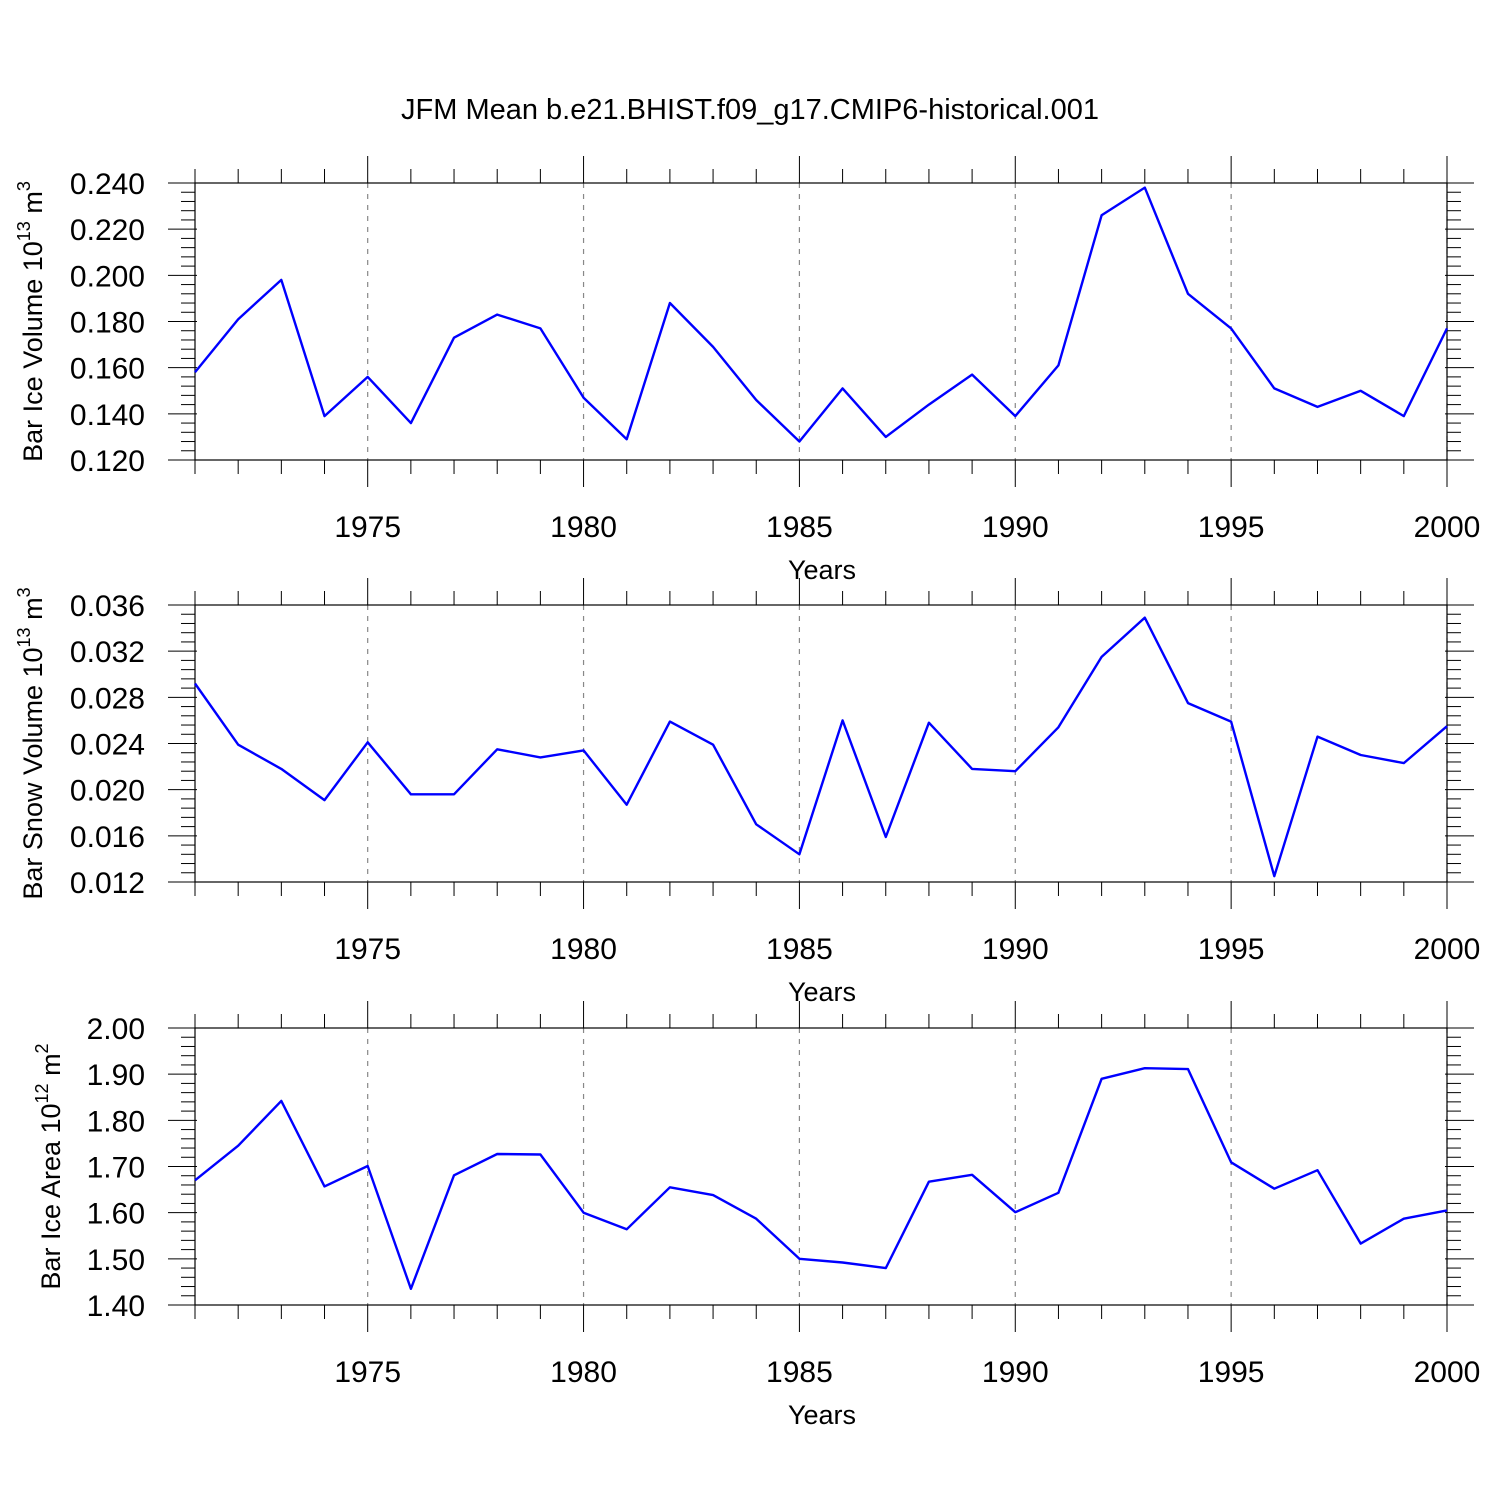 The image size is (1500, 1500). Describe the element at coordinates (42, 1093) in the screenshot. I see `y-axis-label-exp: 12` at that location.